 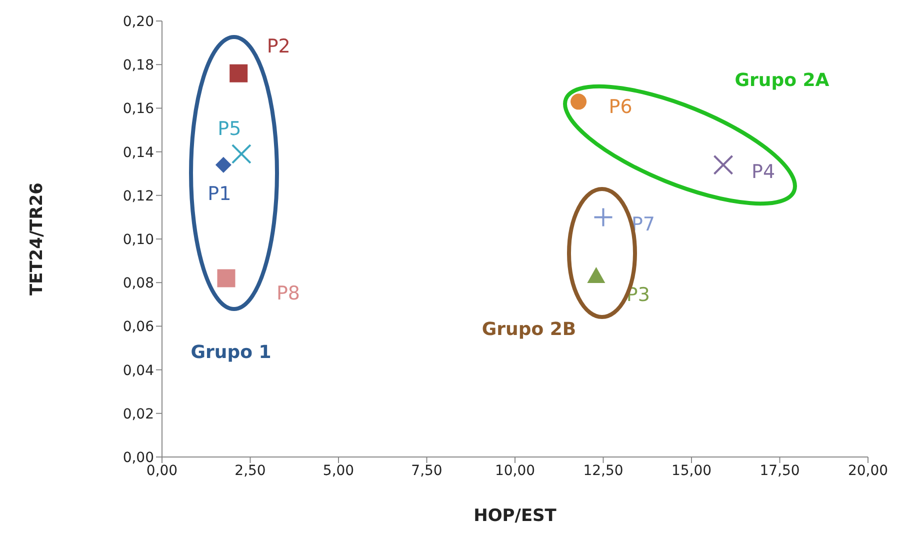 What do you see at coordinates (288, 293) in the screenshot?
I see `text: P8` at bounding box center [288, 293].